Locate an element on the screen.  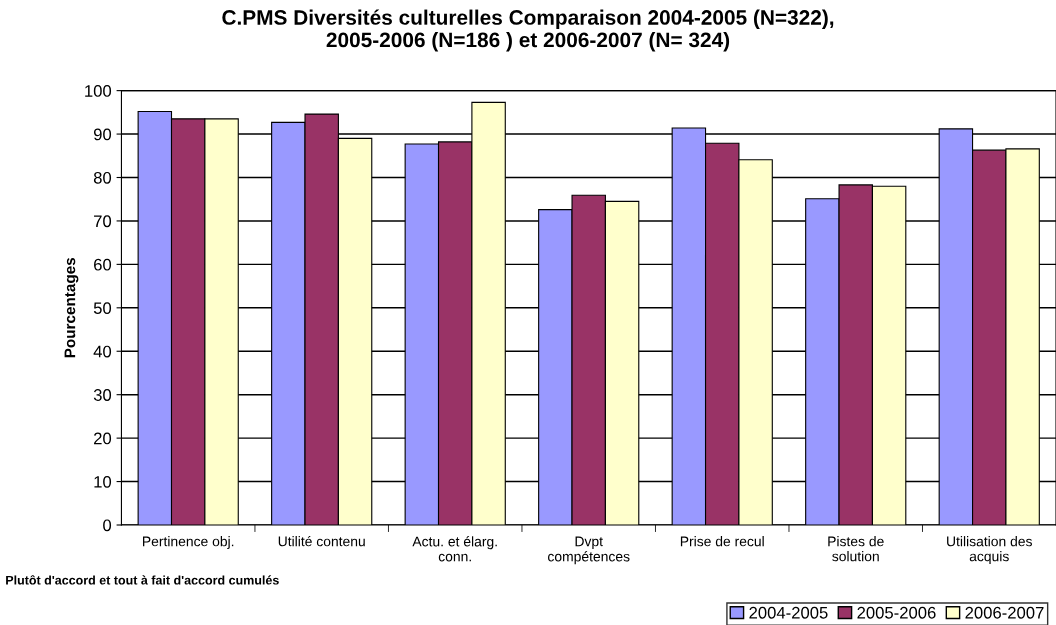
legend-label: 2004-2005 is located at coordinates (788, 612).